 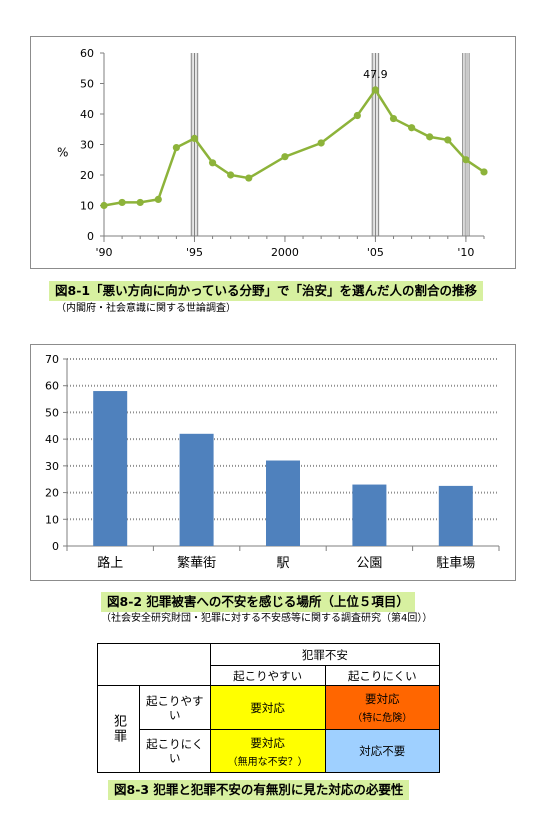 I want to click on figure-8-2-source: （社会安全研究財団・犯罪に対する不安感等に関する調査研究（第4回））, so click(x=267, y=618).